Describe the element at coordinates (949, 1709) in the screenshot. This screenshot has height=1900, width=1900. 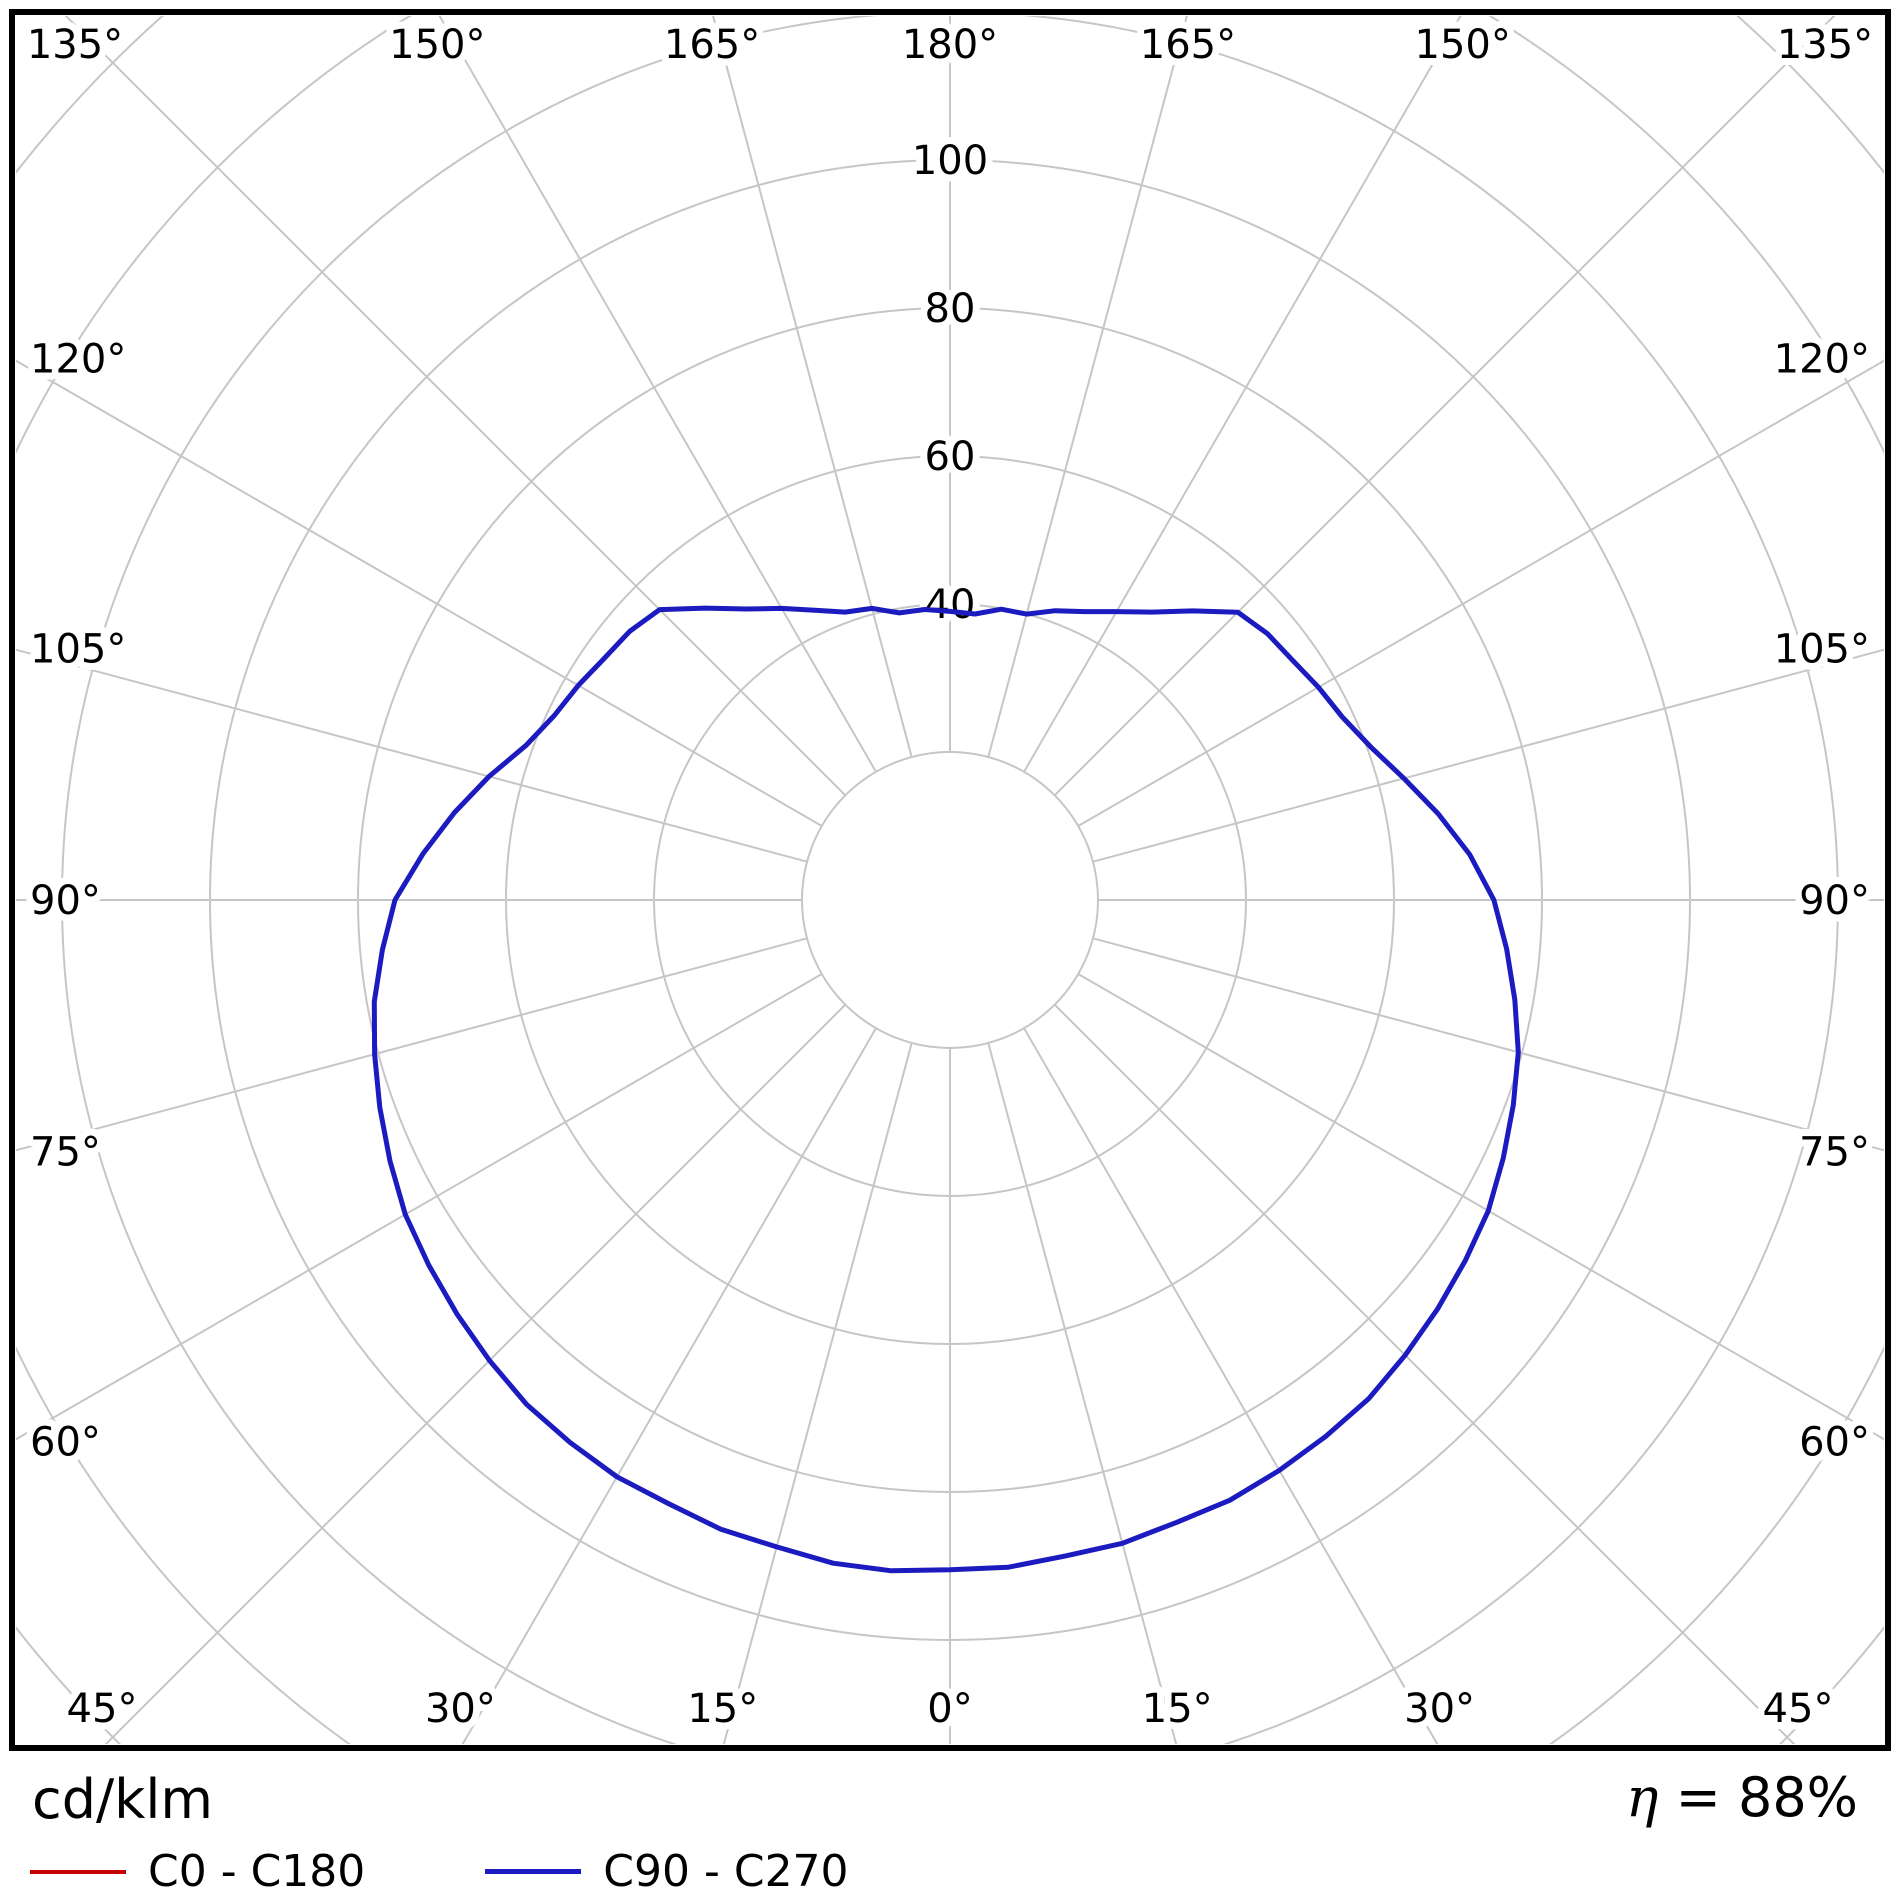
I see `angle-tick-label: 0°` at that location.